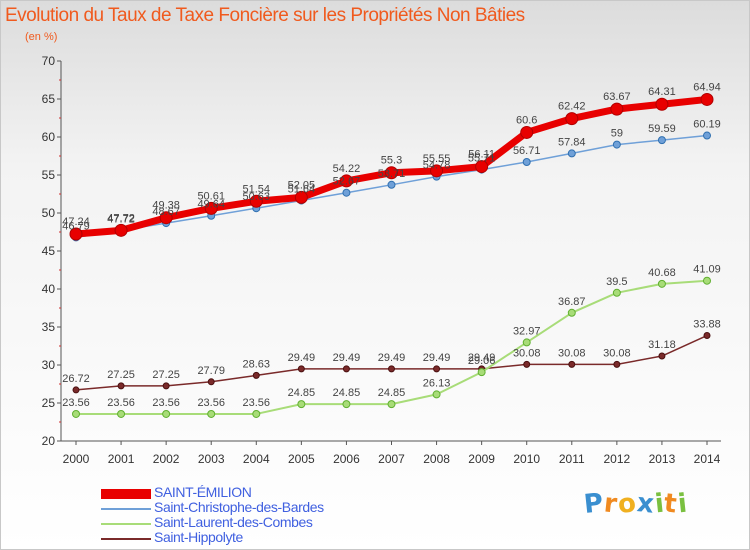 The height and width of the screenshot is (550, 750). I want to click on data-label: 64.31, so click(662, 92).